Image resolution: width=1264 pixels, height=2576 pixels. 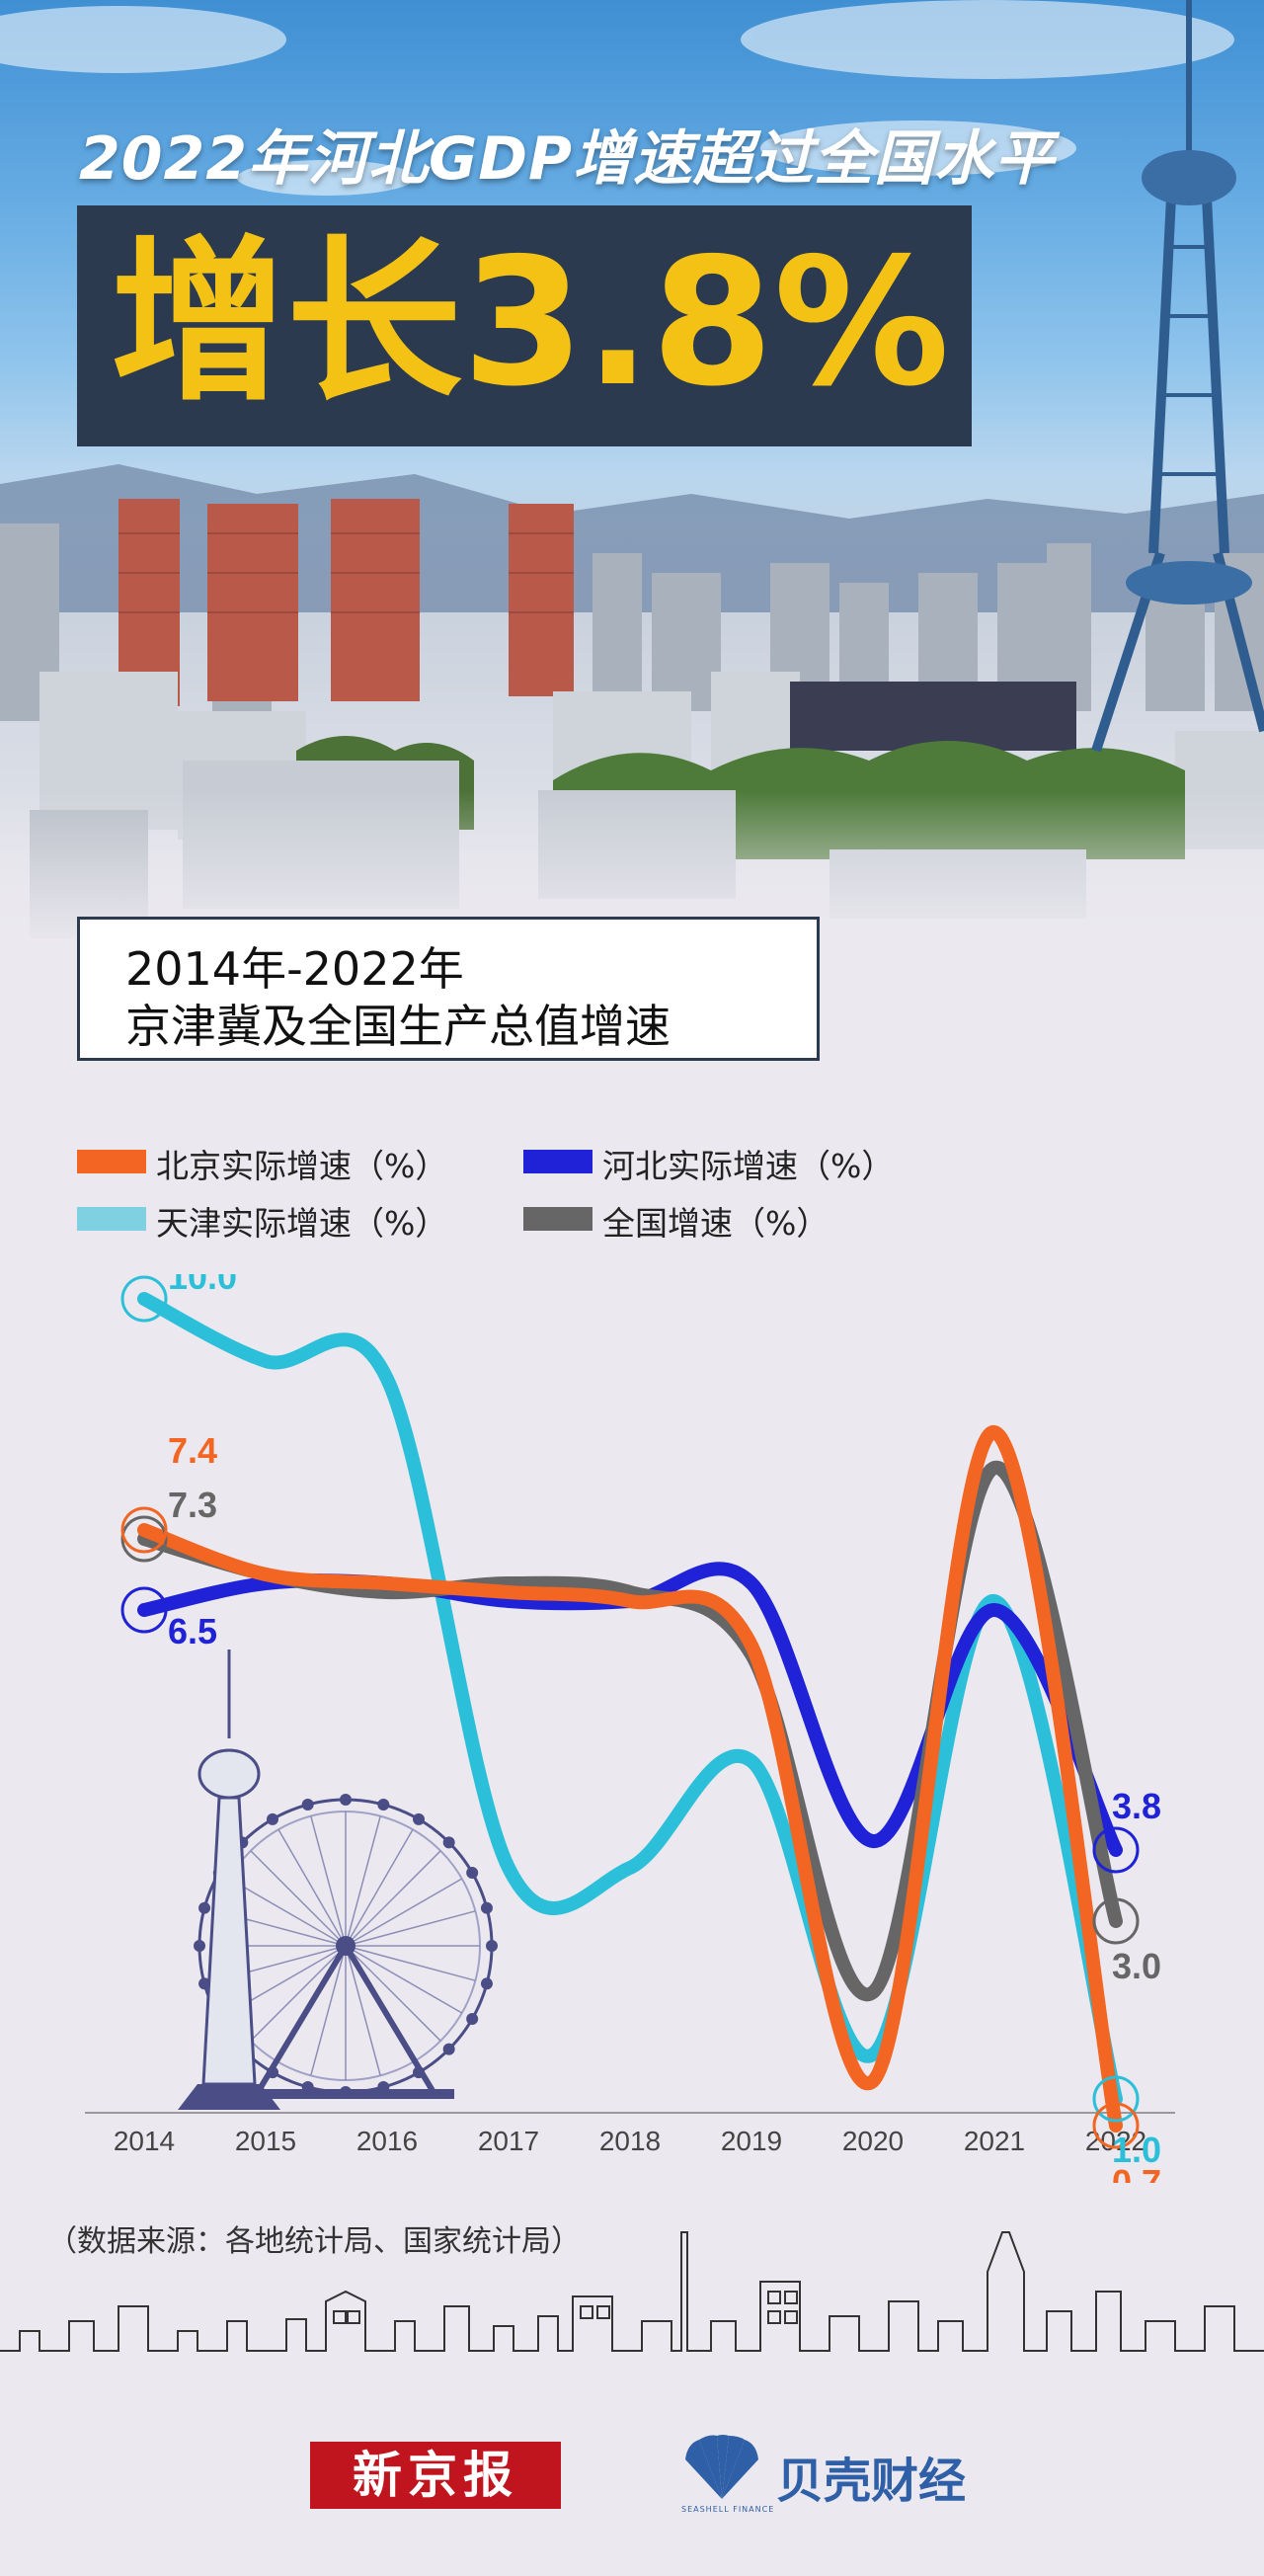 What do you see at coordinates (716, 1223) in the screenshot?
I see `legend-label-national: 全国增速（%）` at bounding box center [716, 1223].